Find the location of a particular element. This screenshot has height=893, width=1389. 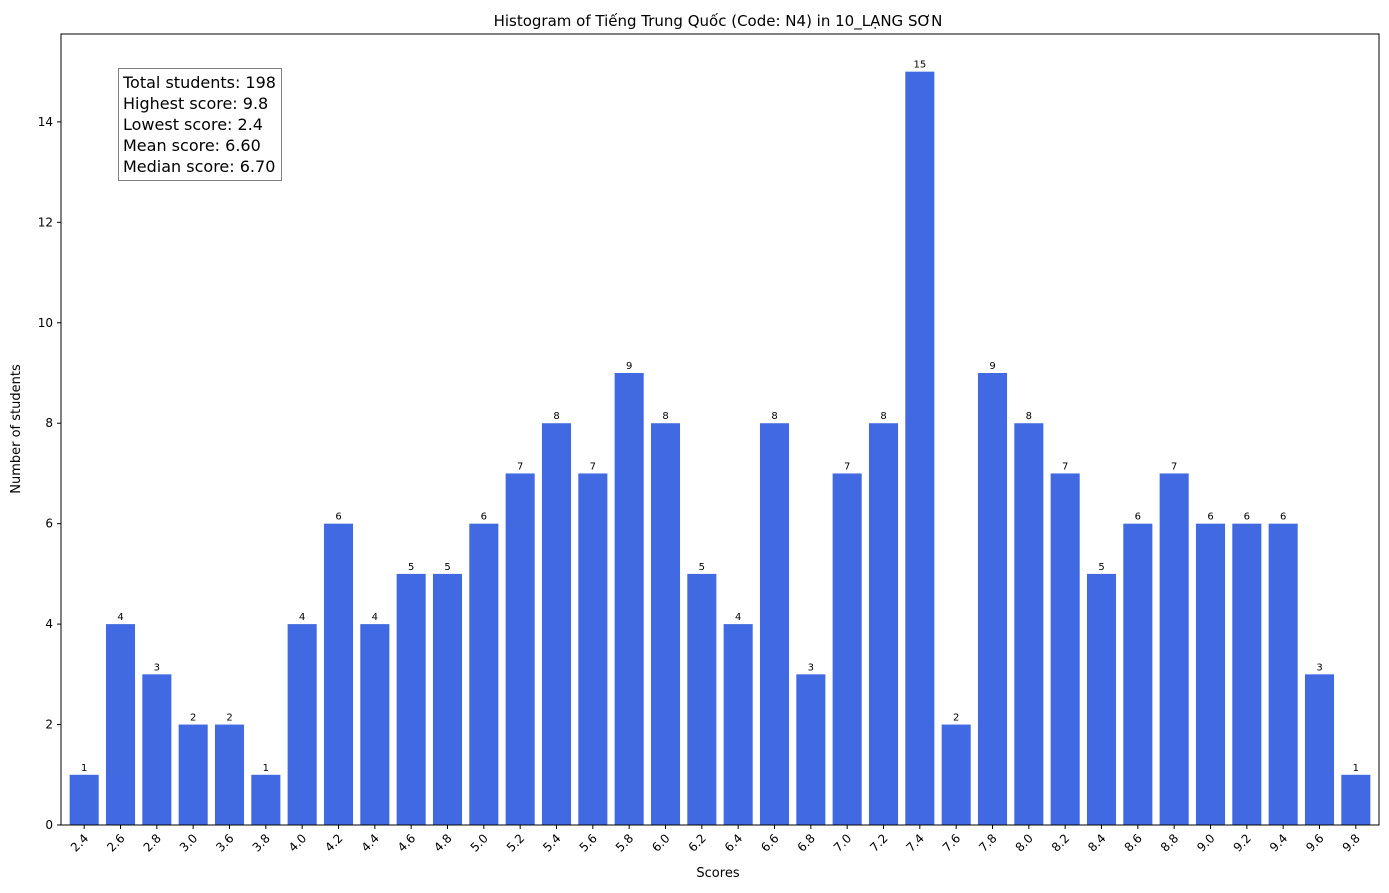

x-tick-label: 8.0 is located at coordinates (1024, 842).